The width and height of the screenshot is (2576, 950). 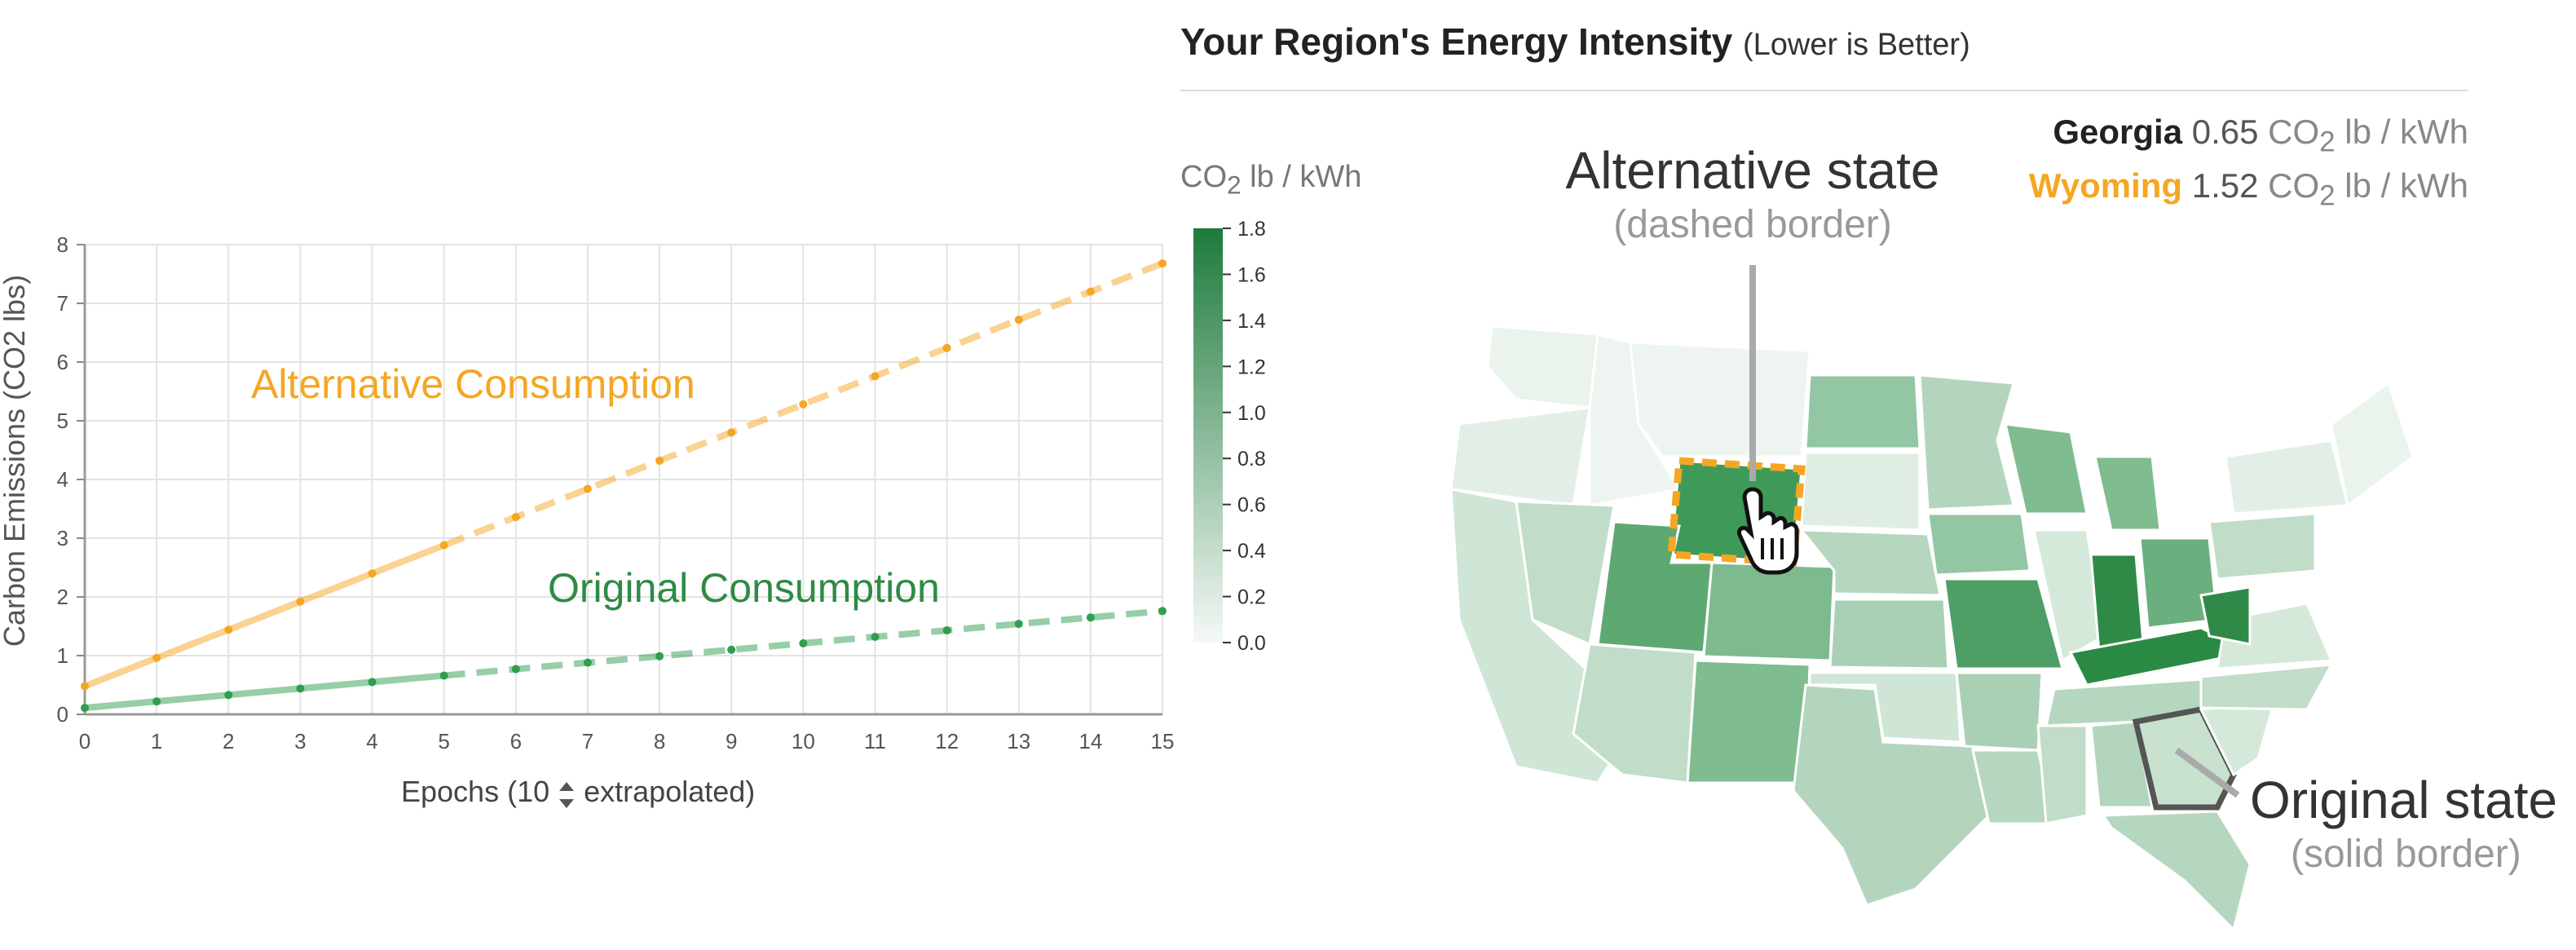 What do you see at coordinates (62, 538) in the screenshot?
I see `y-tick-label: 3` at bounding box center [62, 538].